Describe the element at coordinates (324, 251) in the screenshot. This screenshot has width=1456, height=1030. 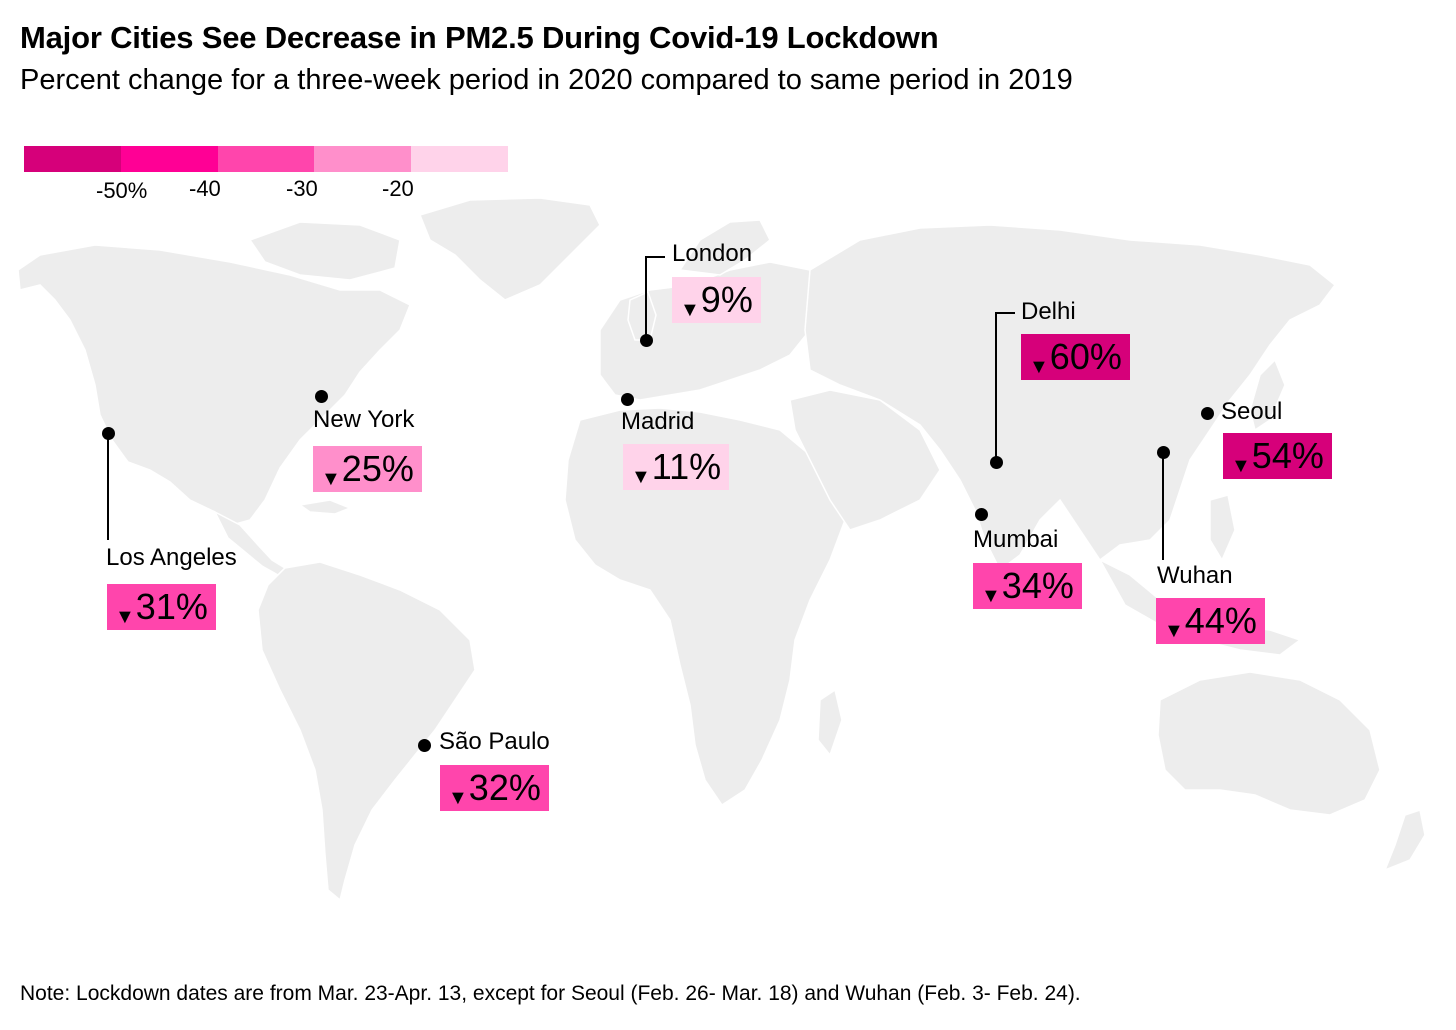
I see `arctic-islands-shape` at that location.